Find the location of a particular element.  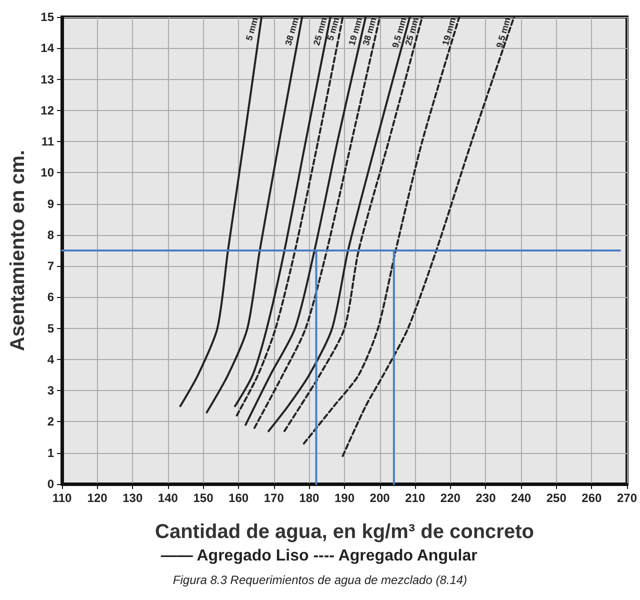

x-tick-label: 170 is located at coordinates (274, 498).